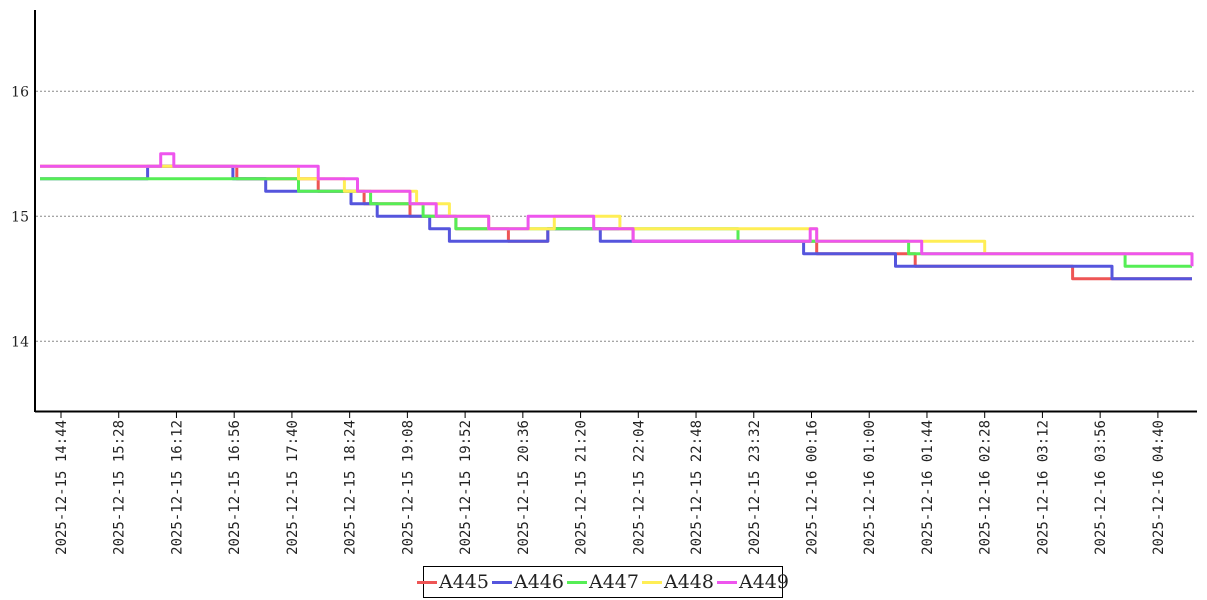 Image resolution: width=1207 pixels, height=600 pixels. What do you see at coordinates (466, 487) in the screenshot?
I see `x-tick-label: 2025-12-15 19:52` at bounding box center [466, 487].